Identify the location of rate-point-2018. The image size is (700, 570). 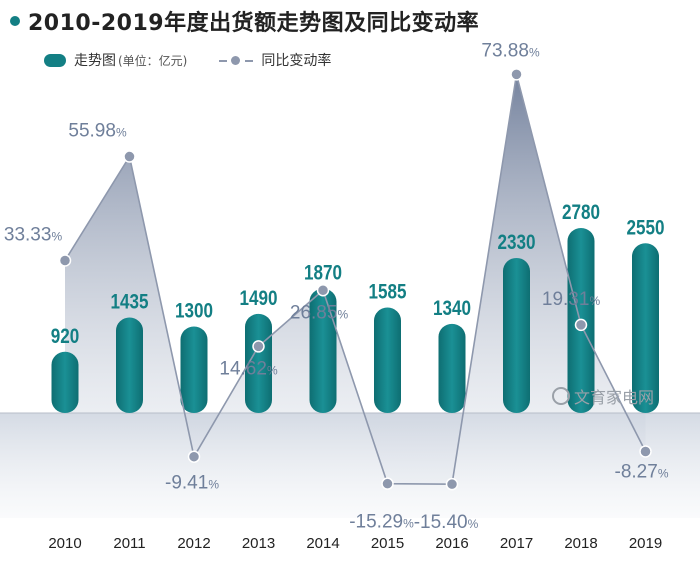
(581, 325).